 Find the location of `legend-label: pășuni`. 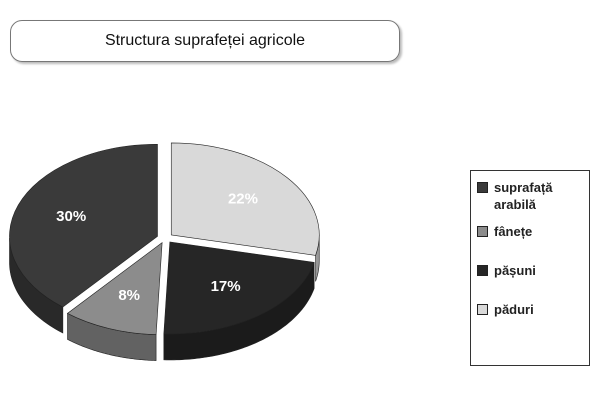

legend-label: pășuni is located at coordinates (515, 270).